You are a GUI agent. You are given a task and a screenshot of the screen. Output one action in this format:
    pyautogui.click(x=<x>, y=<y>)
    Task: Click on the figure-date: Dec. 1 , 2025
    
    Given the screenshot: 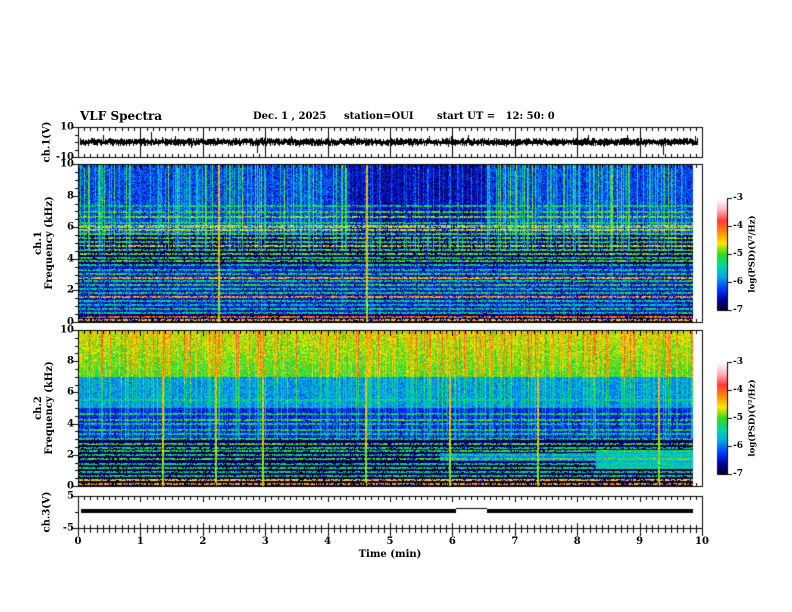 What is the action you would take?
    pyautogui.click(x=290, y=116)
    